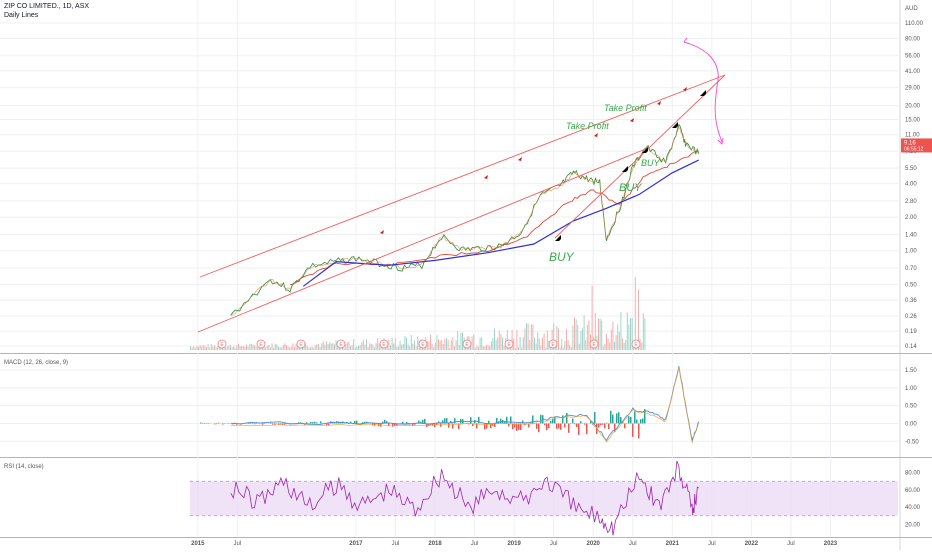  I want to click on macd-tick-label: 1.00, so click(911, 389).